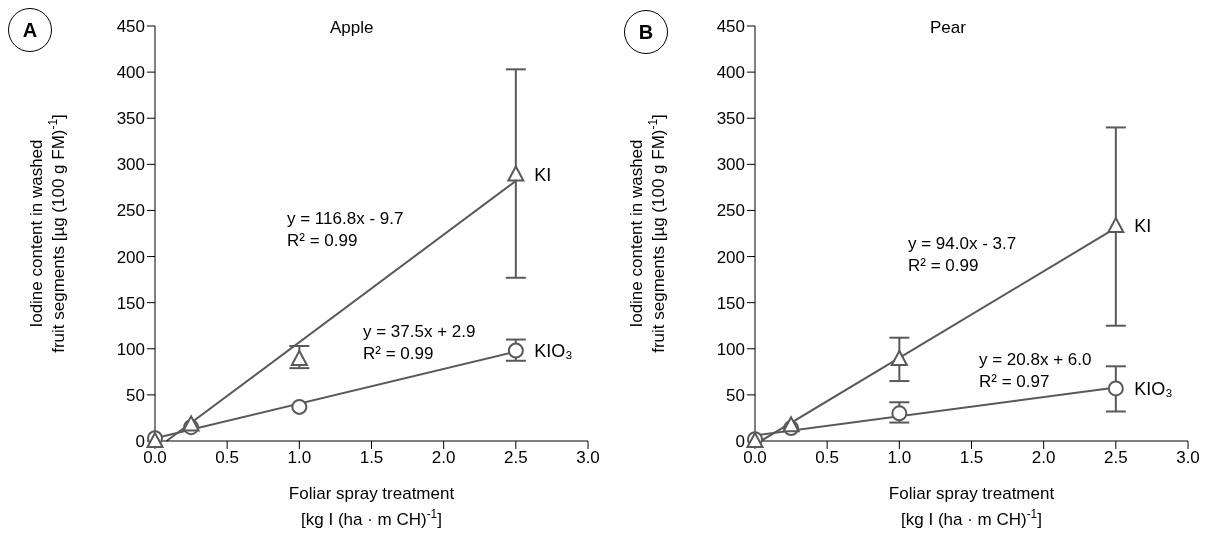 Image resolution: width=1211 pixels, height=550 pixels. Describe the element at coordinates (345, 230) in the screenshot. I see `annotation: y = 116.8x - 9.7 R² = 0.99` at that location.